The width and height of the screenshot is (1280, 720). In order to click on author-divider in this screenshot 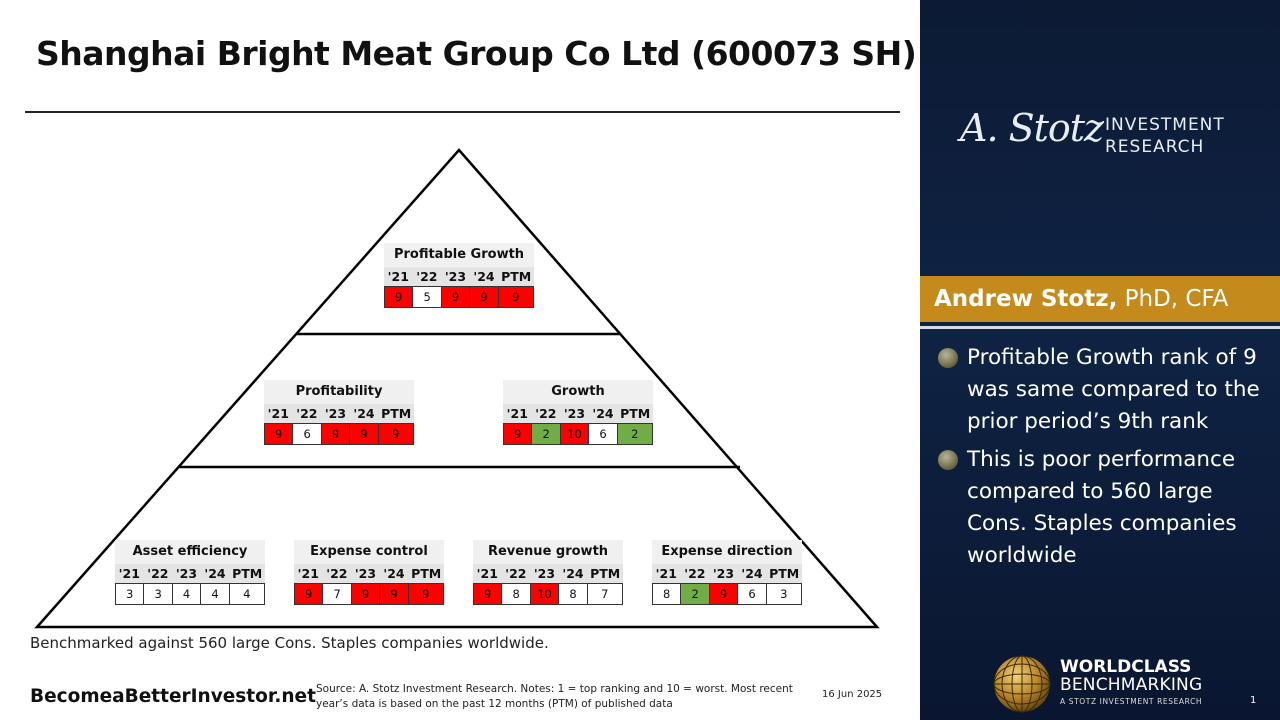, I will do `click(1100, 327)`.